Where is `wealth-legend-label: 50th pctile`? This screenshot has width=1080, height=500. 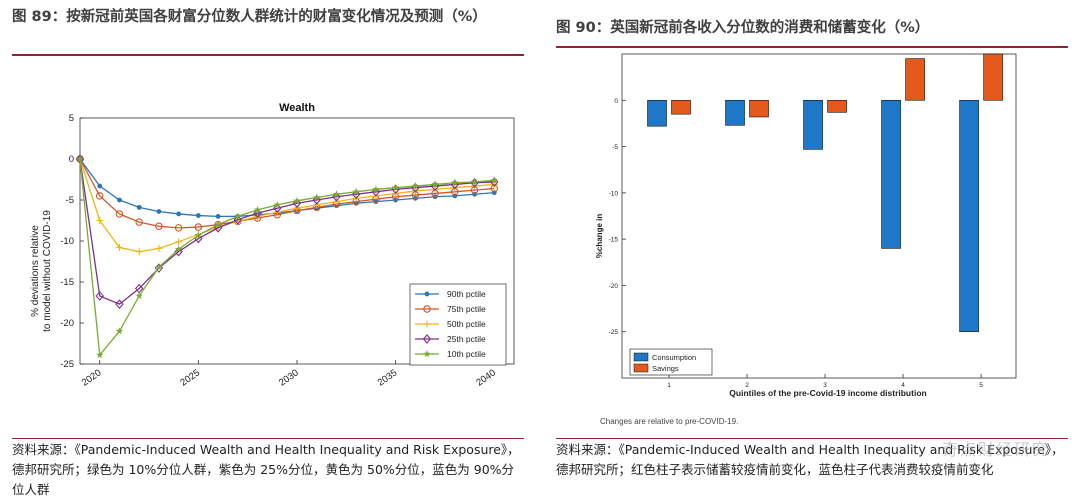
wealth-legend-label: 50th pctile is located at coordinates (466, 324).